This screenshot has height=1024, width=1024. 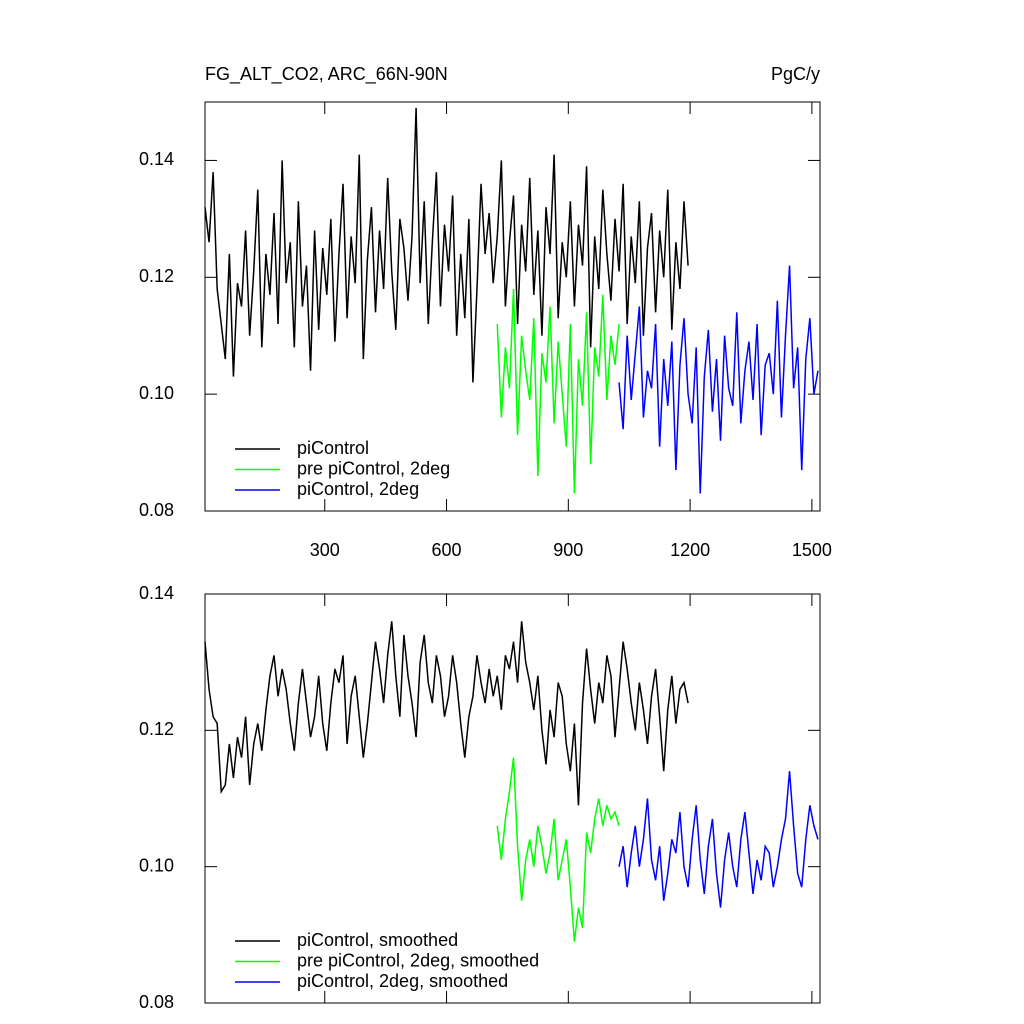 I want to click on legend-label: piControl, 2deg, smoothed, so click(x=402, y=981).